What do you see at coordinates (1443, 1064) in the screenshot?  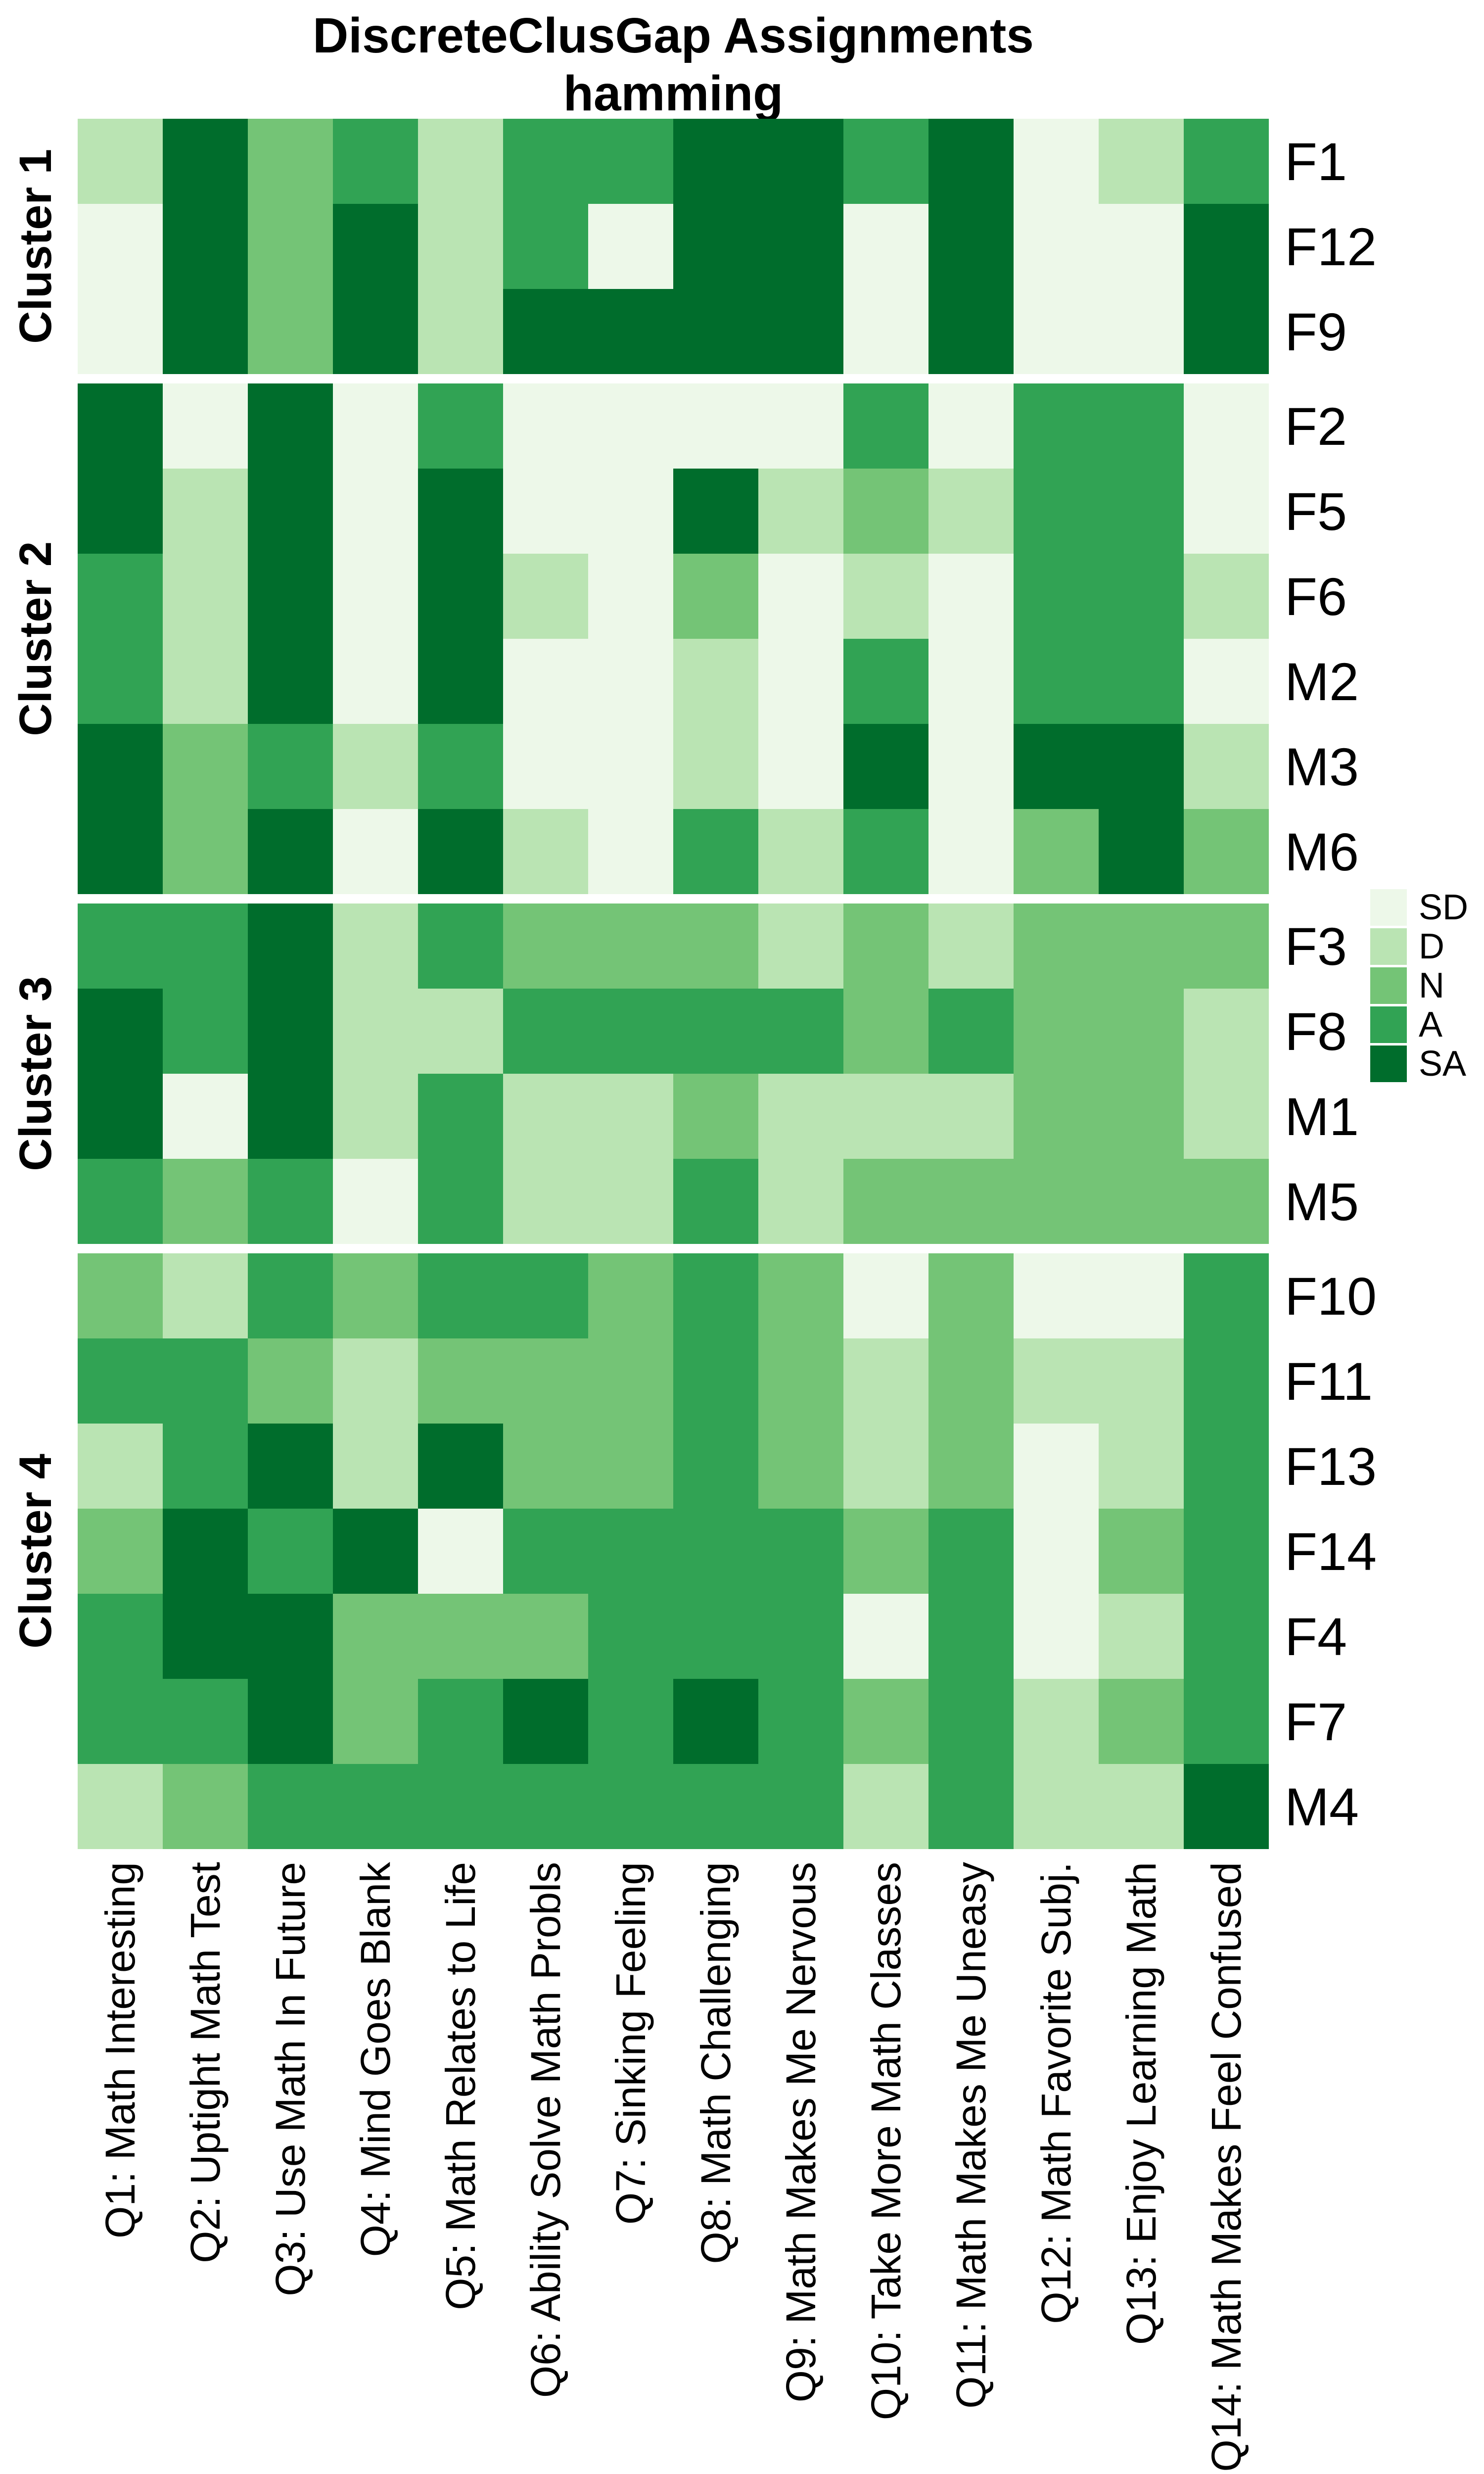 I see `legend-label: SA` at bounding box center [1443, 1064].